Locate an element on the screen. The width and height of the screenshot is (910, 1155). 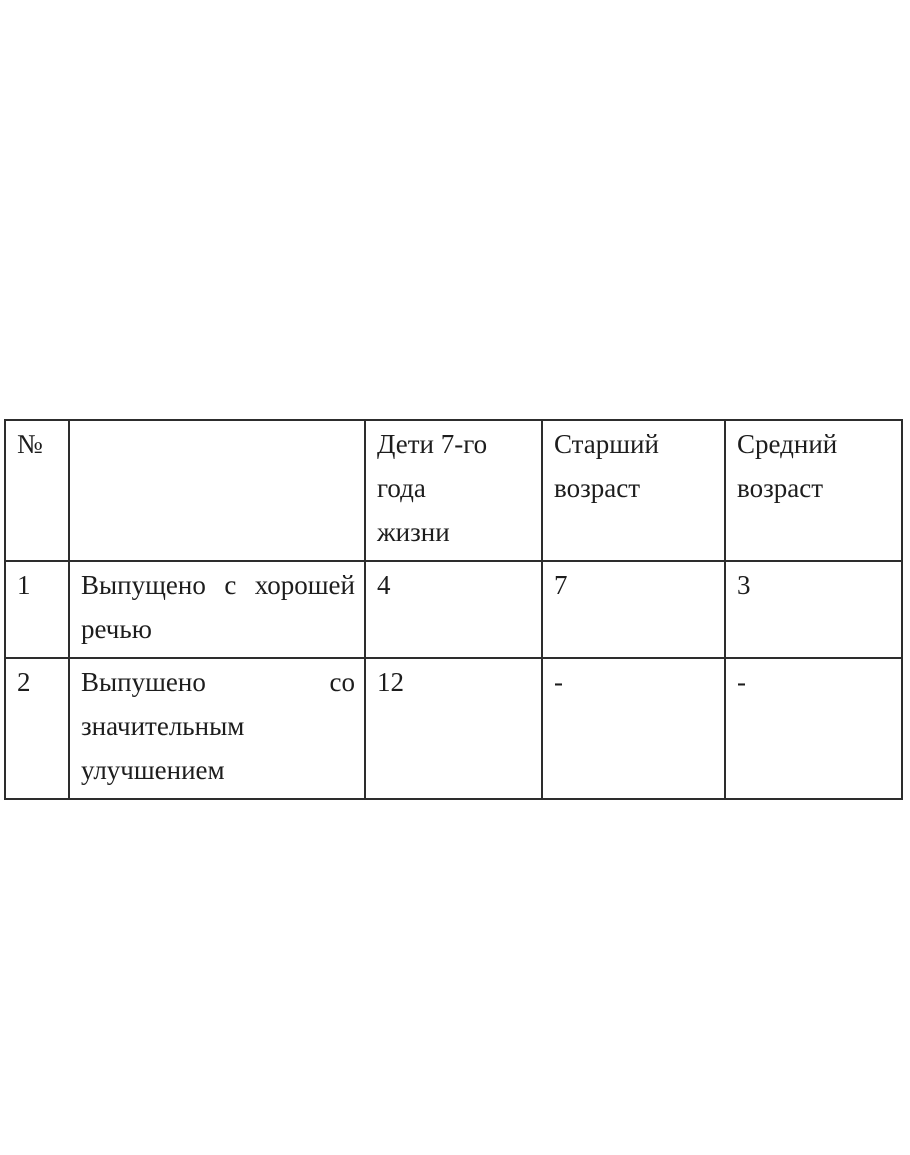
col-header-senior-age: Старший возраст is located at coordinates (633, 490).